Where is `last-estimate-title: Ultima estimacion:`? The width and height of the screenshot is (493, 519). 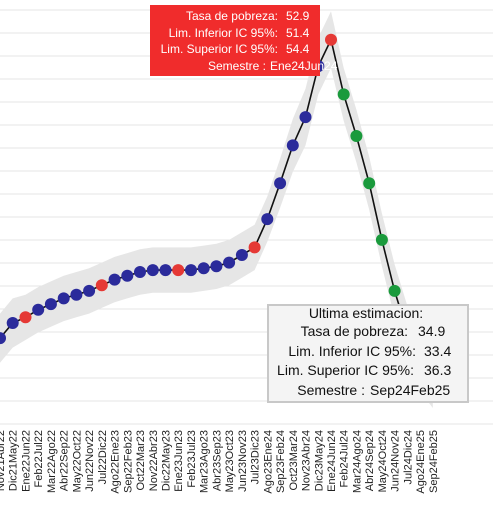
last-estimate-title: Ultima estimacion: is located at coordinates (366, 313).